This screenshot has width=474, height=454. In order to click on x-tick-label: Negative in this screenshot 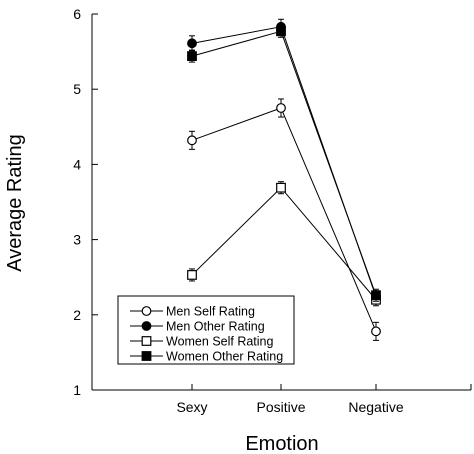, I will do `click(375, 407)`.